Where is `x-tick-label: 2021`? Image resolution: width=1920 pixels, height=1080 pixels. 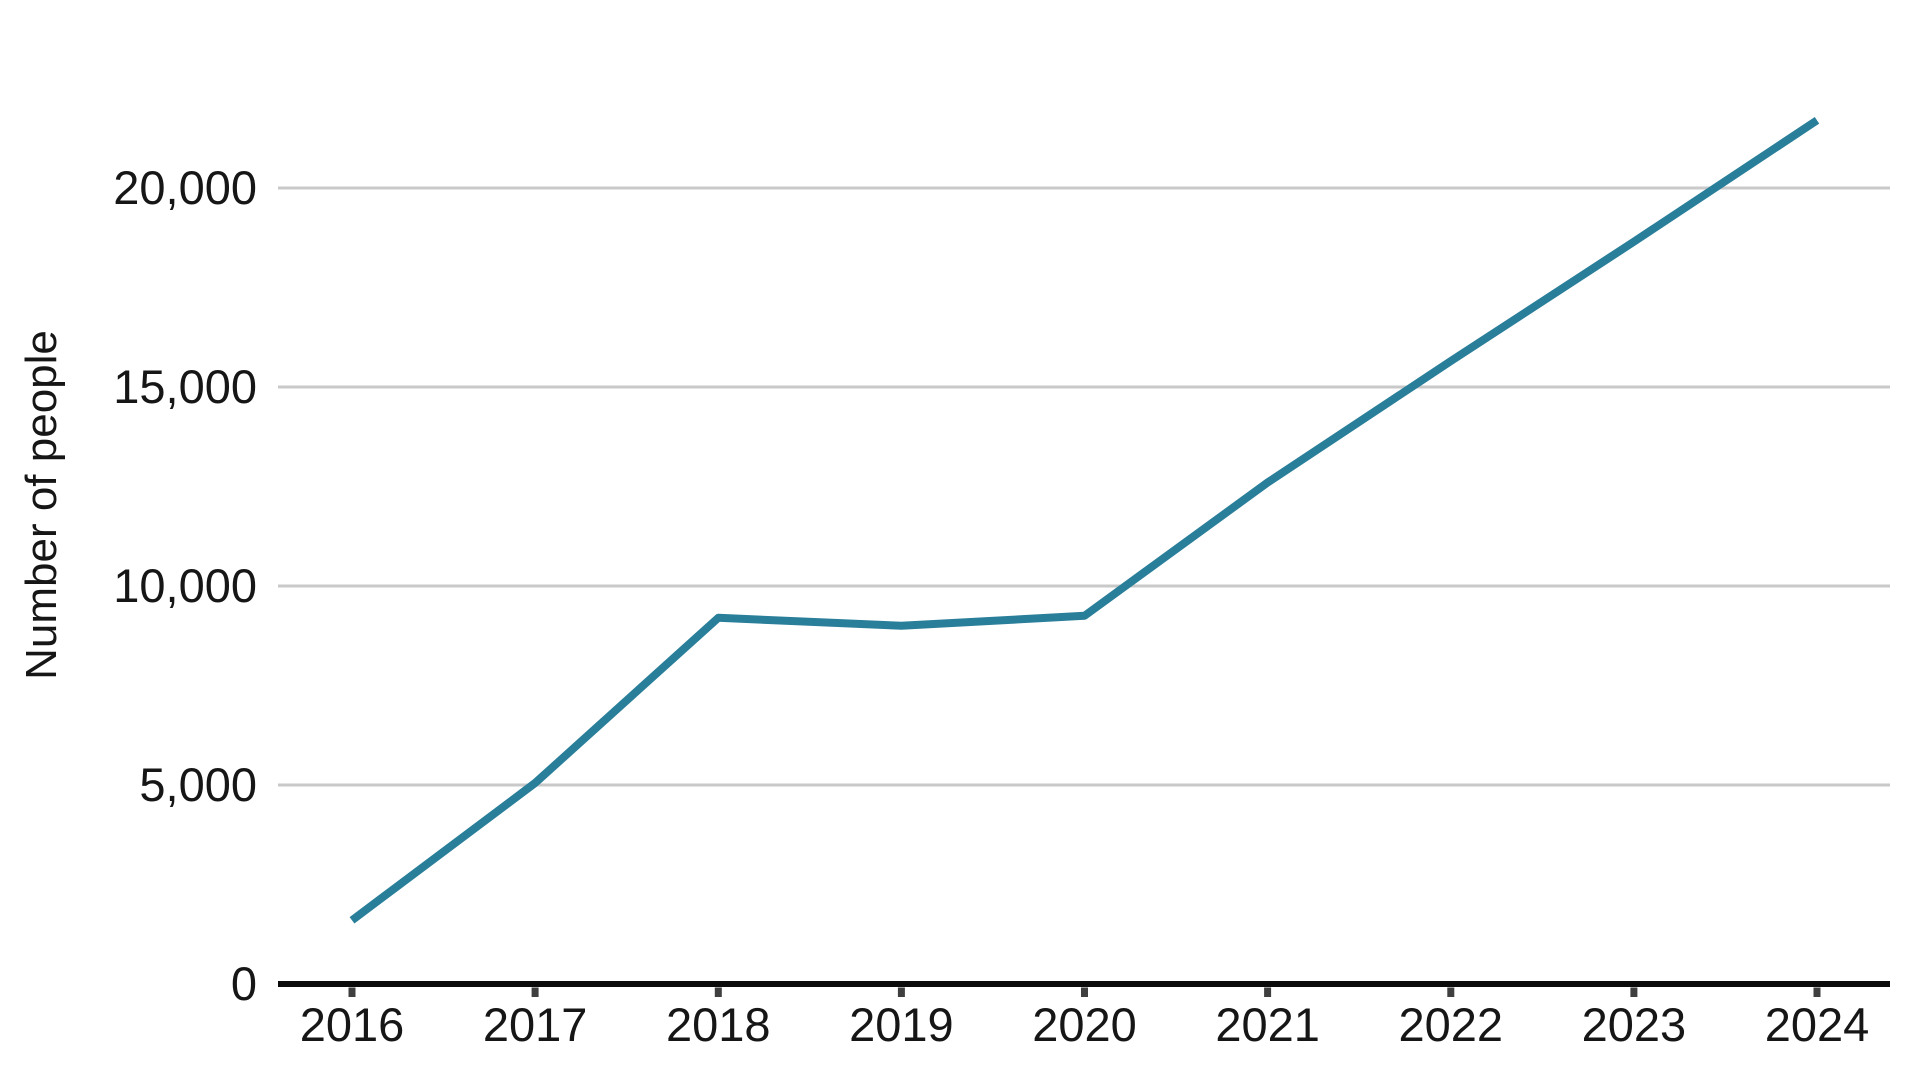 x-tick-label: 2021 is located at coordinates (1267, 1024).